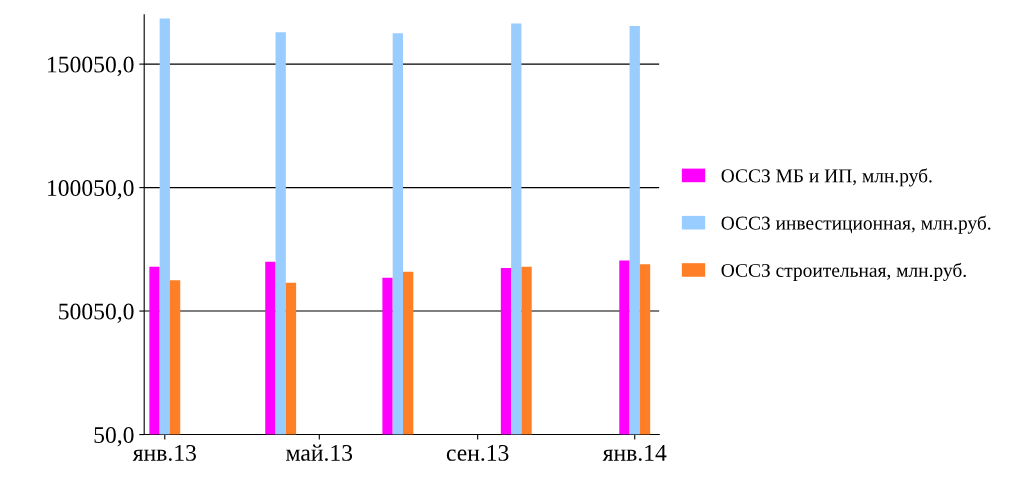 The width and height of the screenshot is (1030, 491). What do you see at coordinates (634, 453) in the screenshot?
I see `x-tick-label: янв.14` at bounding box center [634, 453].